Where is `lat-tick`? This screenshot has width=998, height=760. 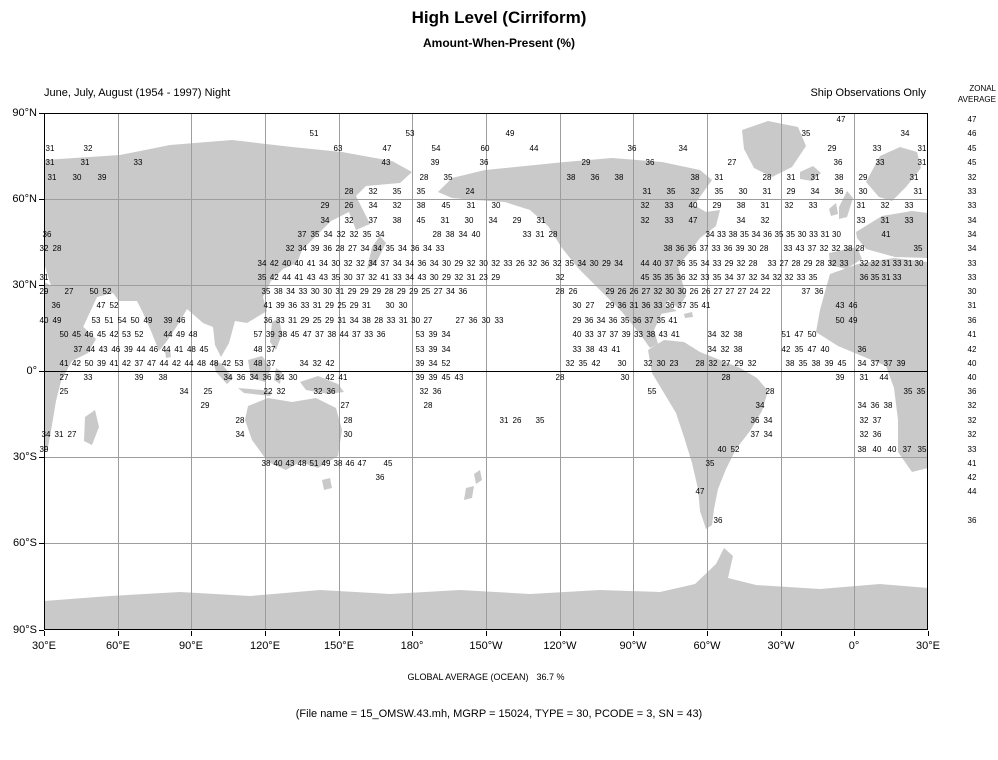 lat-tick is located at coordinates (41, 285).